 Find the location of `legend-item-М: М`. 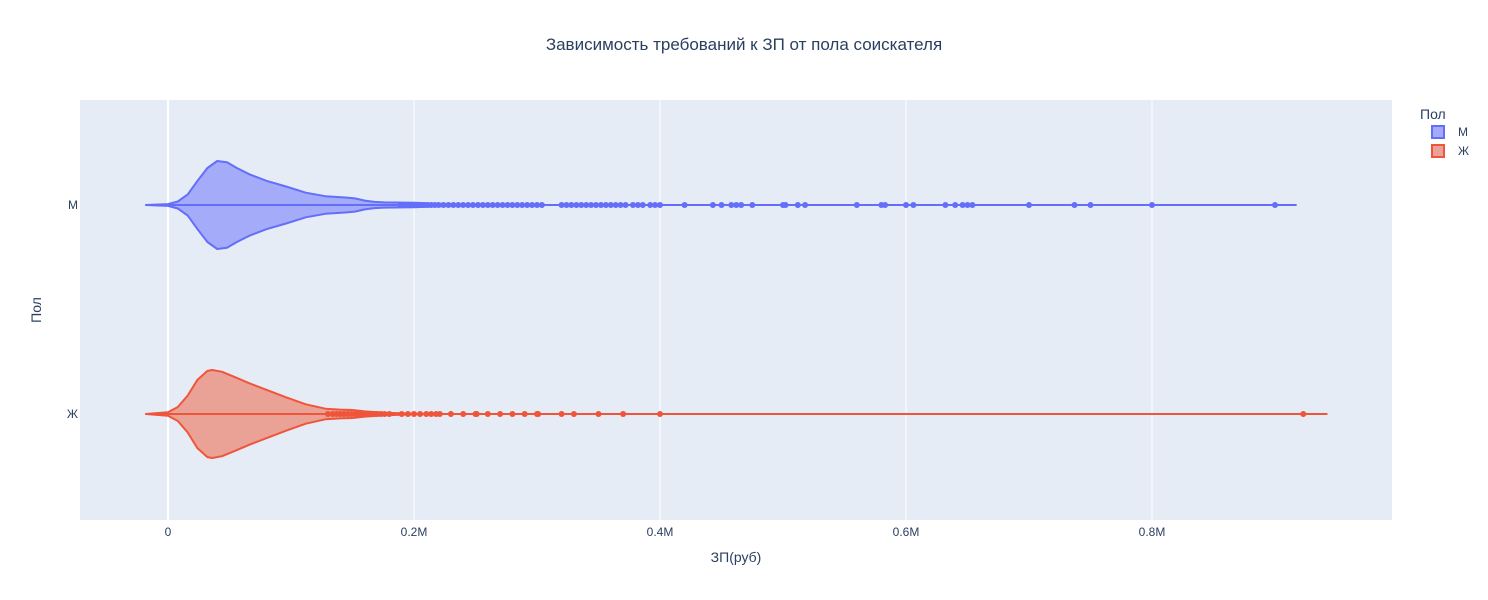

legend-item-М: М is located at coordinates (1449, 132).